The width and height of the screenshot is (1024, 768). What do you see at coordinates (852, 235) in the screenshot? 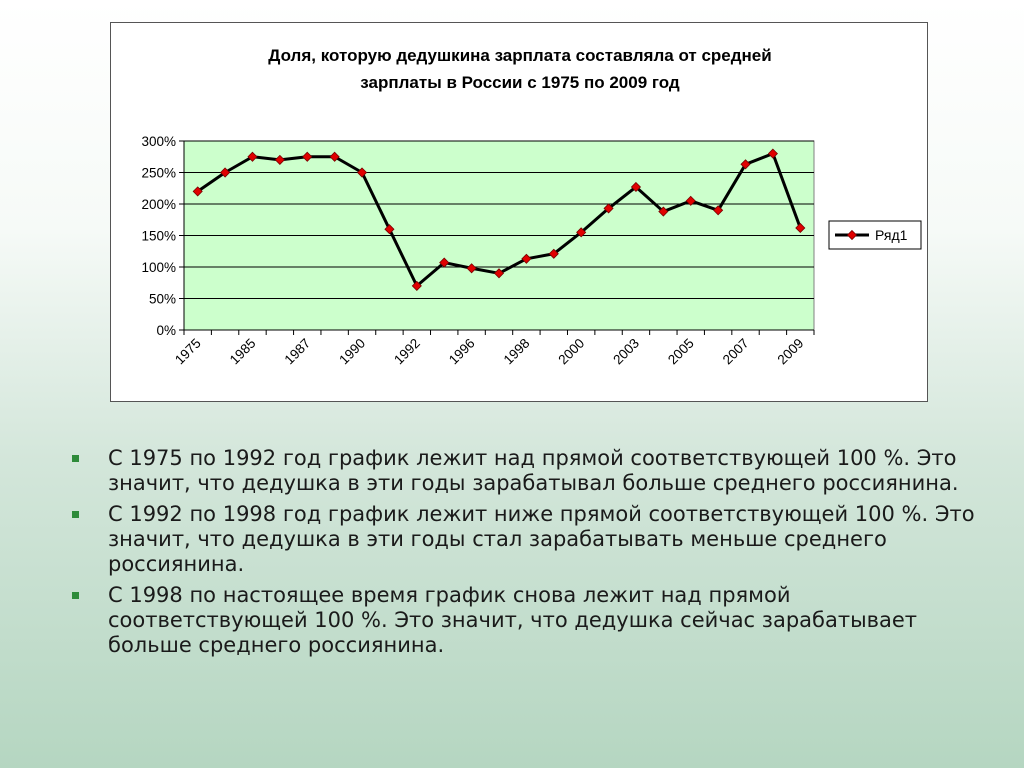
I see `legend-marker` at bounding box center [852, 235].